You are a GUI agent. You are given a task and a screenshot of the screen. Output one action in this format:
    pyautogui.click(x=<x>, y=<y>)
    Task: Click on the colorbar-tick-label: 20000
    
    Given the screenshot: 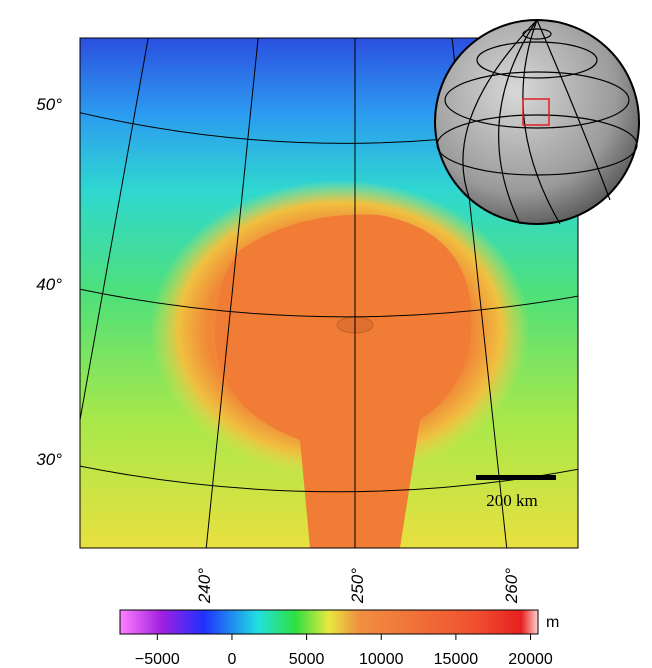 What is the action you would take?
    pyautogui.click(x=530, y=659)
    